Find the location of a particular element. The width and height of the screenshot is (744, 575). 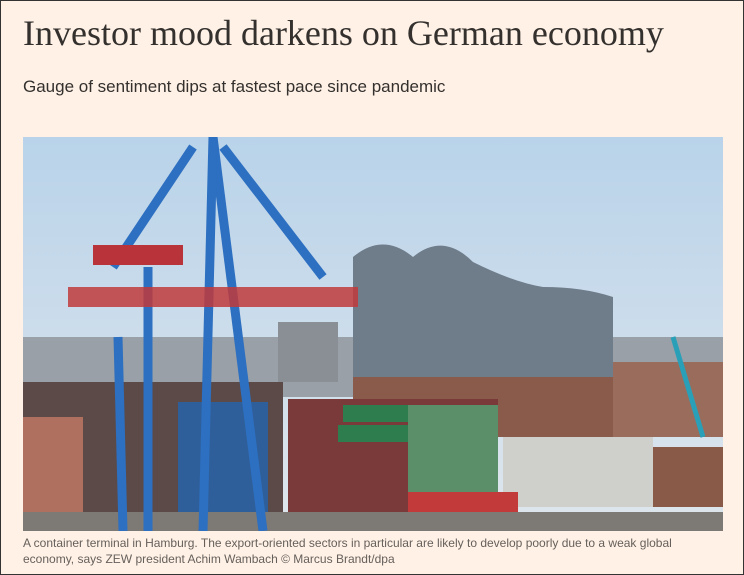

crane-girder is located at coordinates (213, 297).